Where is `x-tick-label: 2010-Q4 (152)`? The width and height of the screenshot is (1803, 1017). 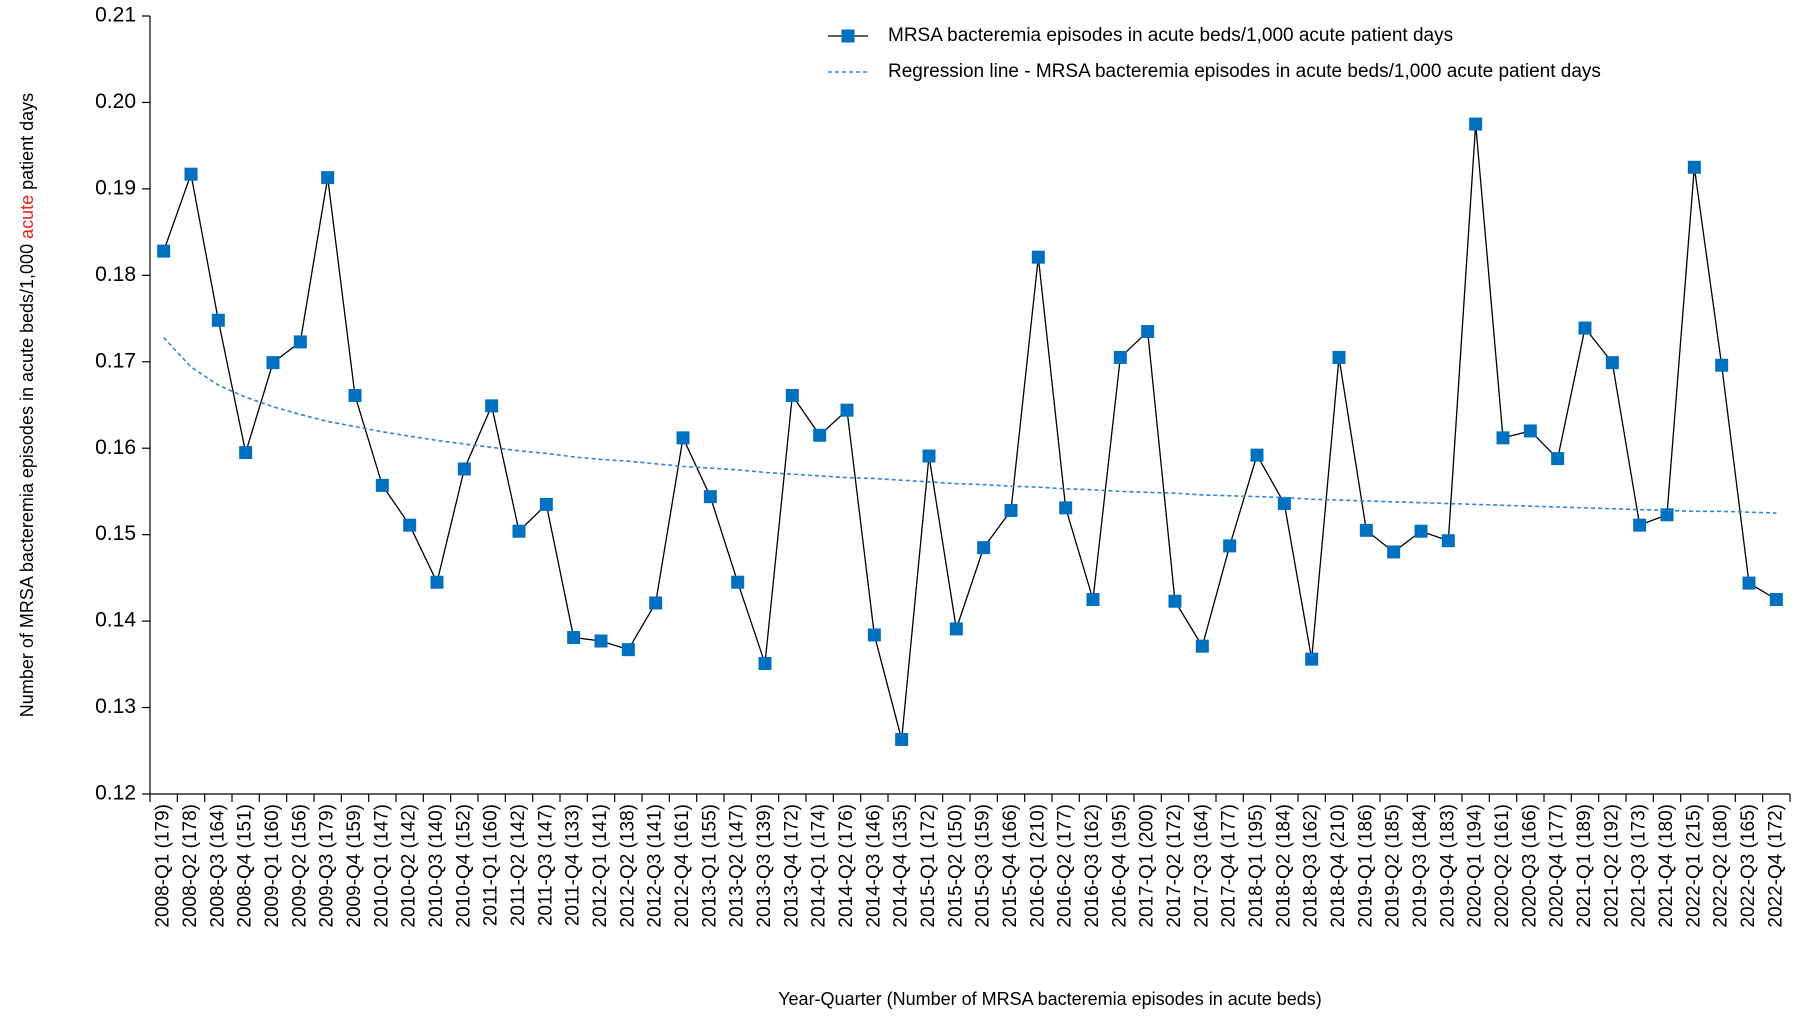
x-tick-label: 2010-Q4 (152) is located at coordinates (463, 866).